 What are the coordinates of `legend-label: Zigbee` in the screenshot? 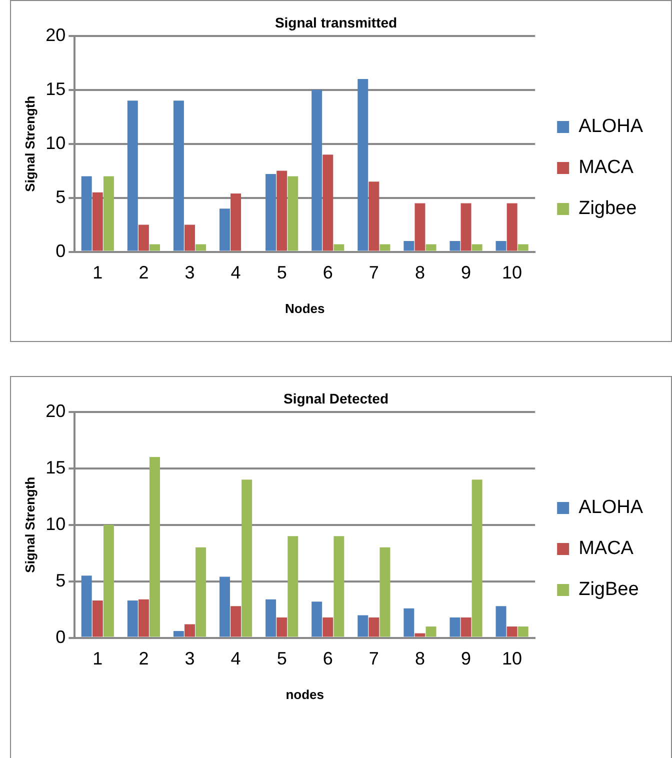 It's located at (607, 209).